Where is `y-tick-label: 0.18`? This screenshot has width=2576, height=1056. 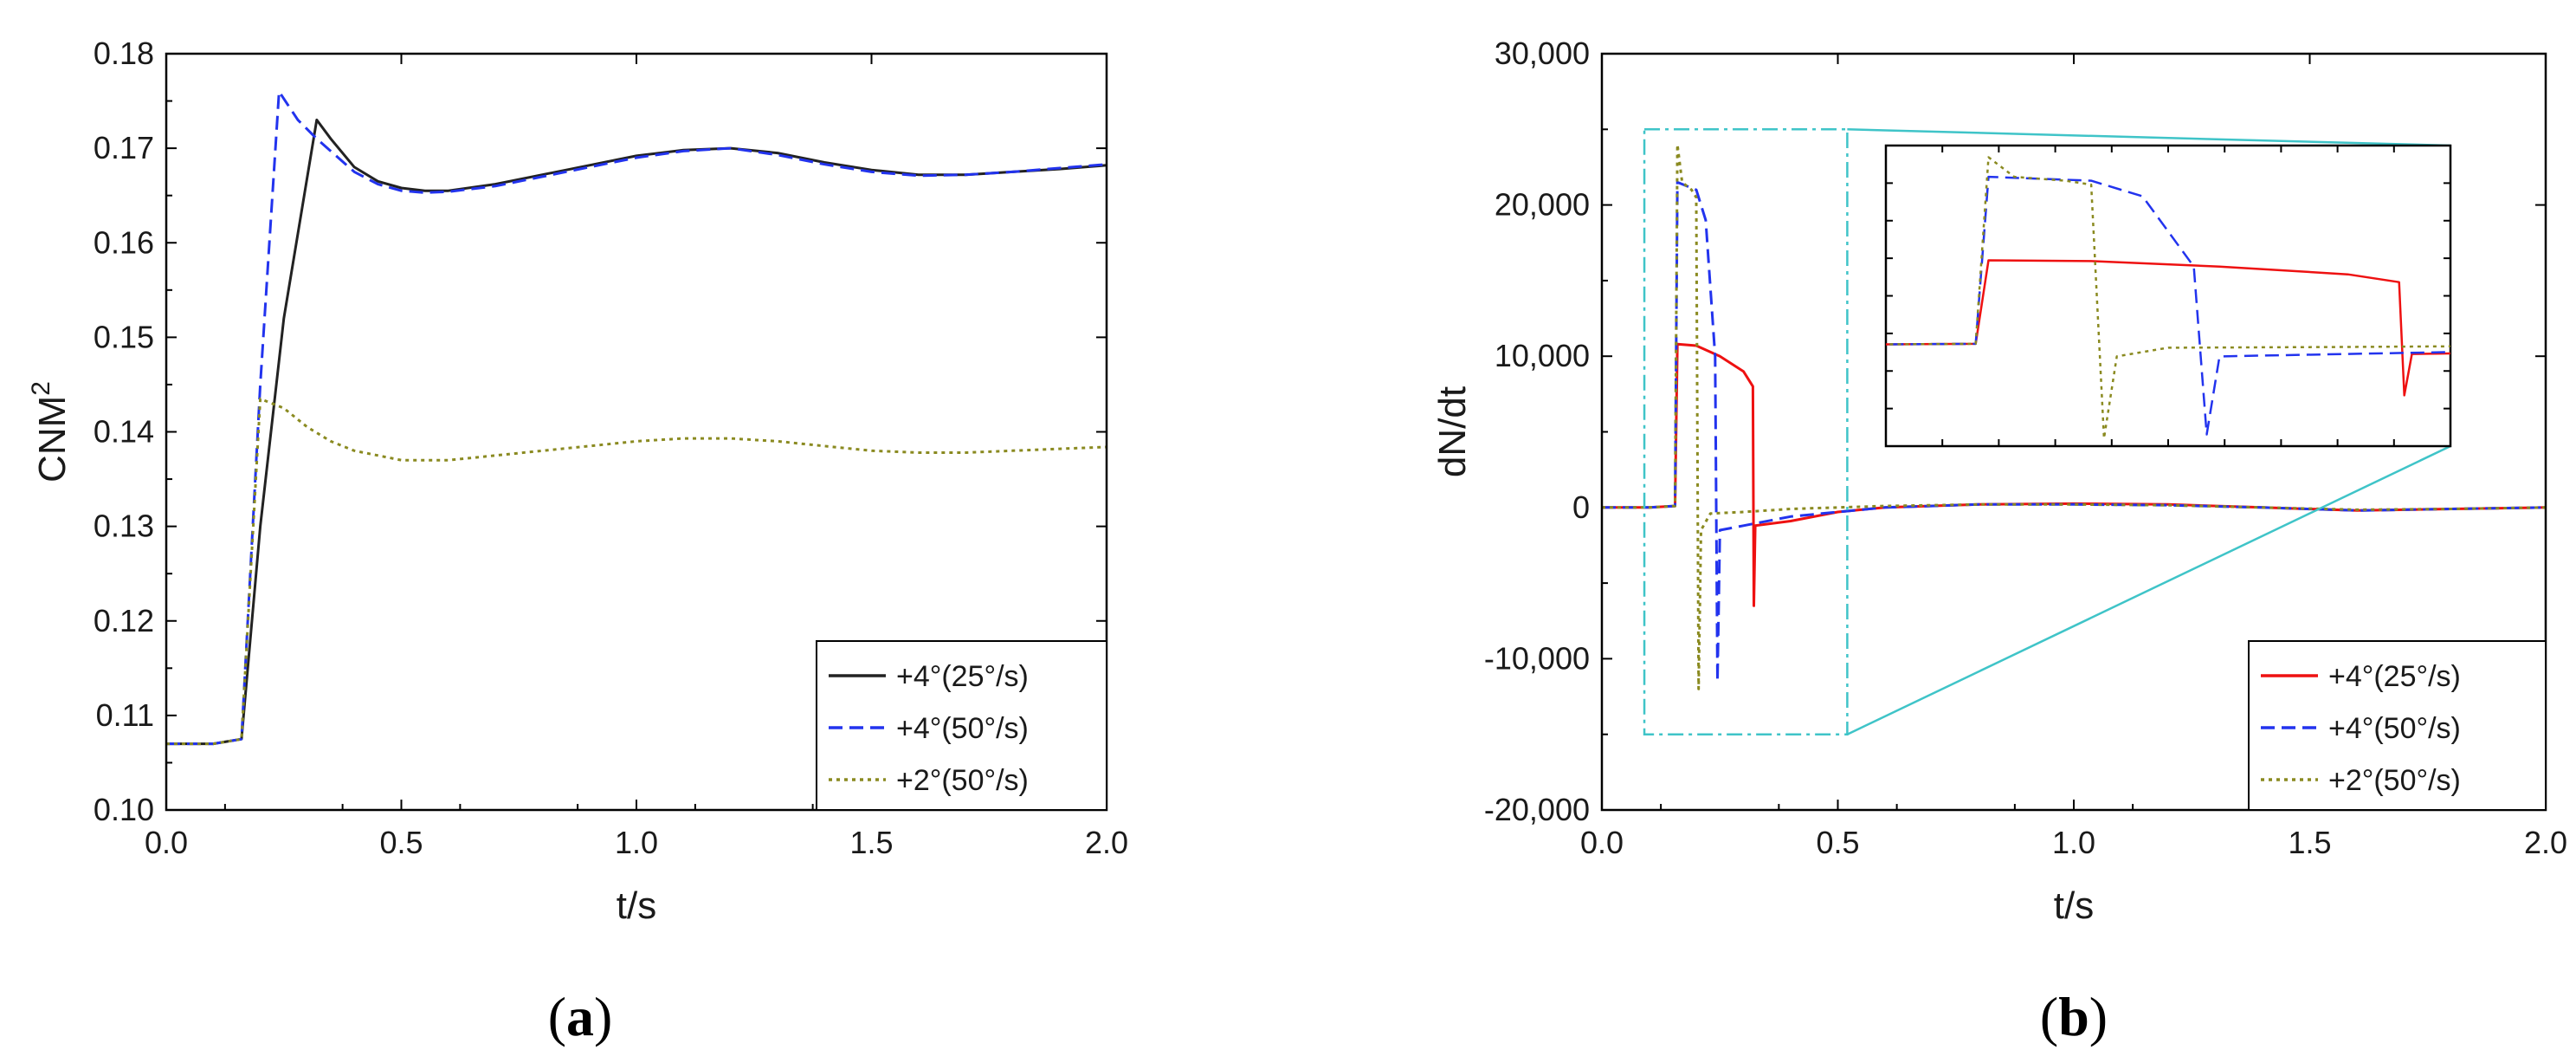
y-tick-label: 0.18 is located at coordinates (124, 53).